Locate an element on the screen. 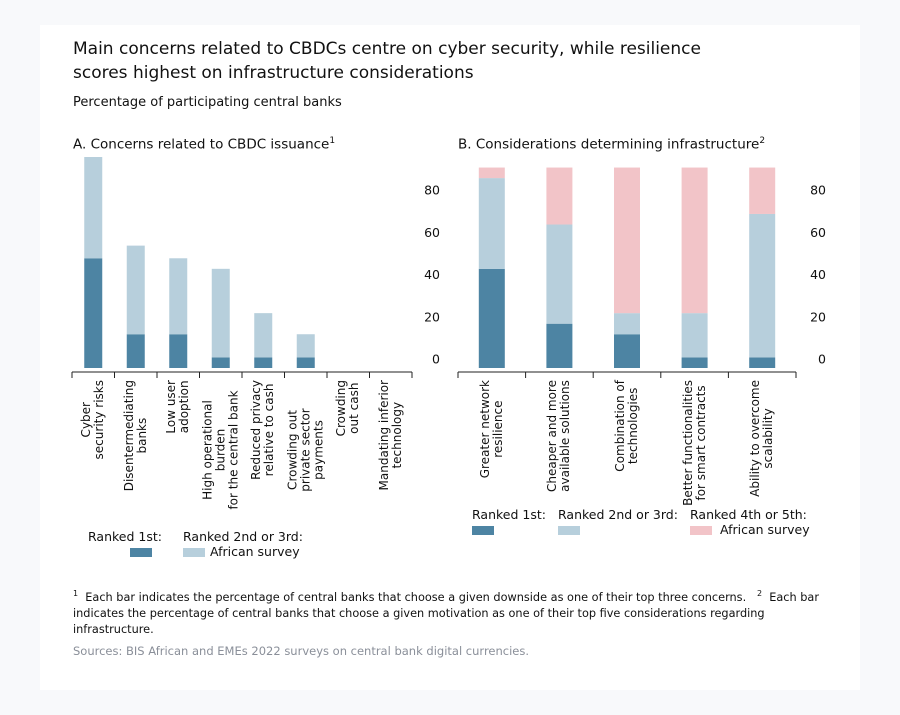 Image resolution: width=900 pixels, height=715 pixels. x-tick-label: Combination of technologies is located at coordinates (626, 450).